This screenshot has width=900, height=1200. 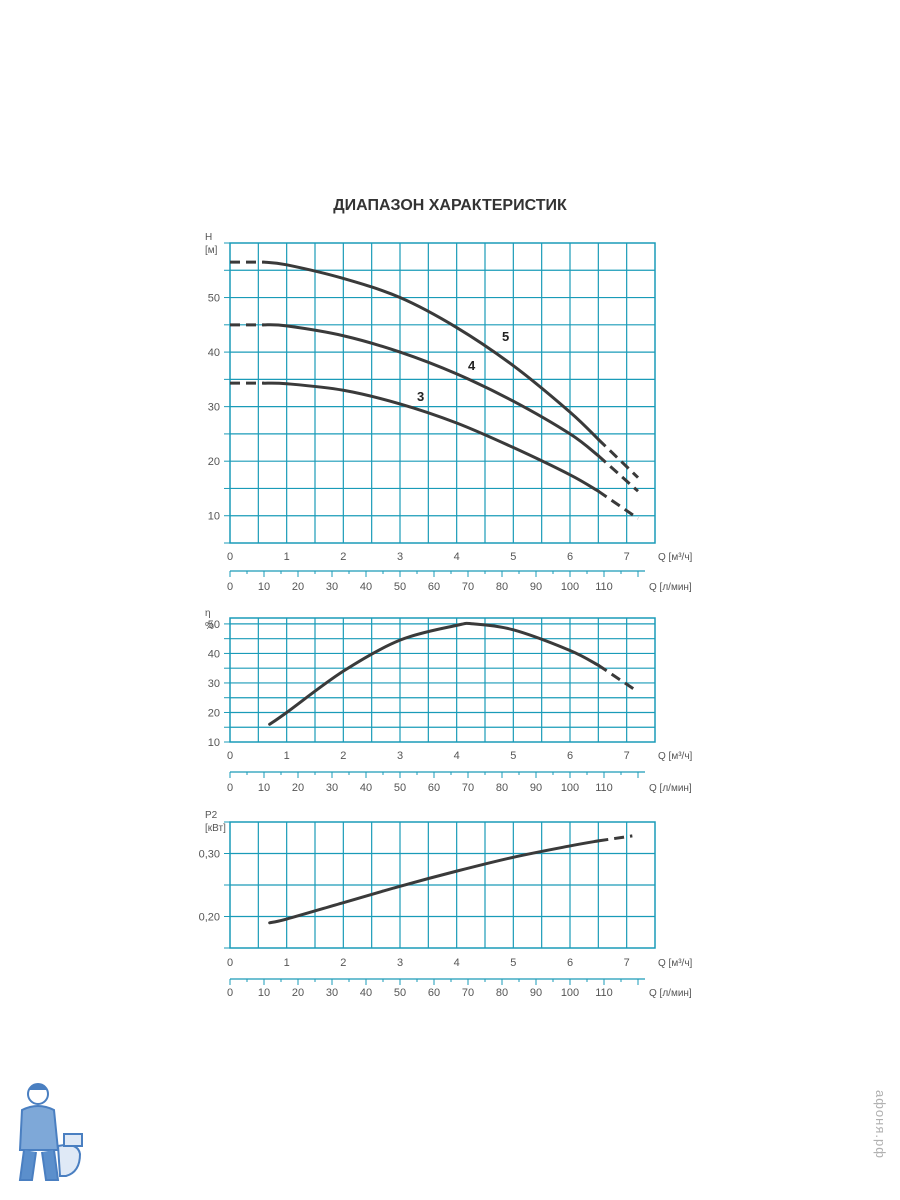 I want to click on y-axis-label: P2, so click(x=211, y=815).